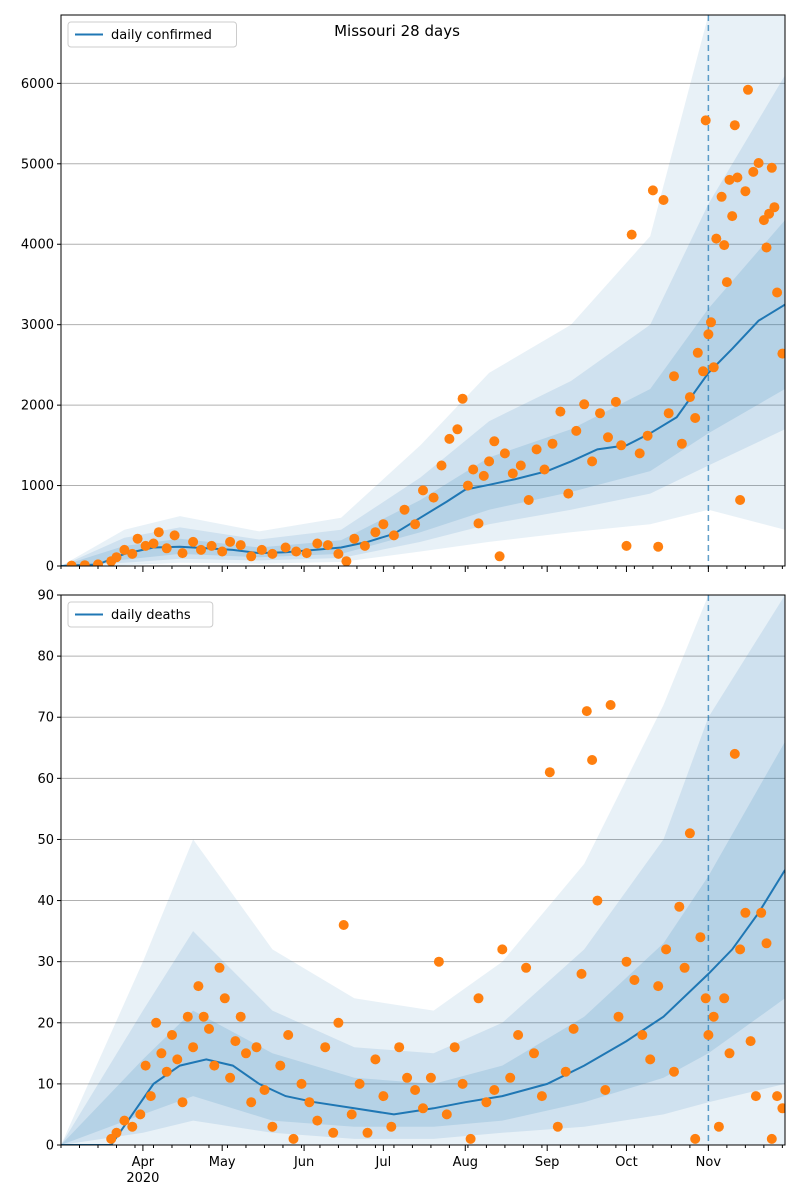 This screenshot has width=800, height=1200. I want to click on x-tick-label: Jul, so click(383, 1162).